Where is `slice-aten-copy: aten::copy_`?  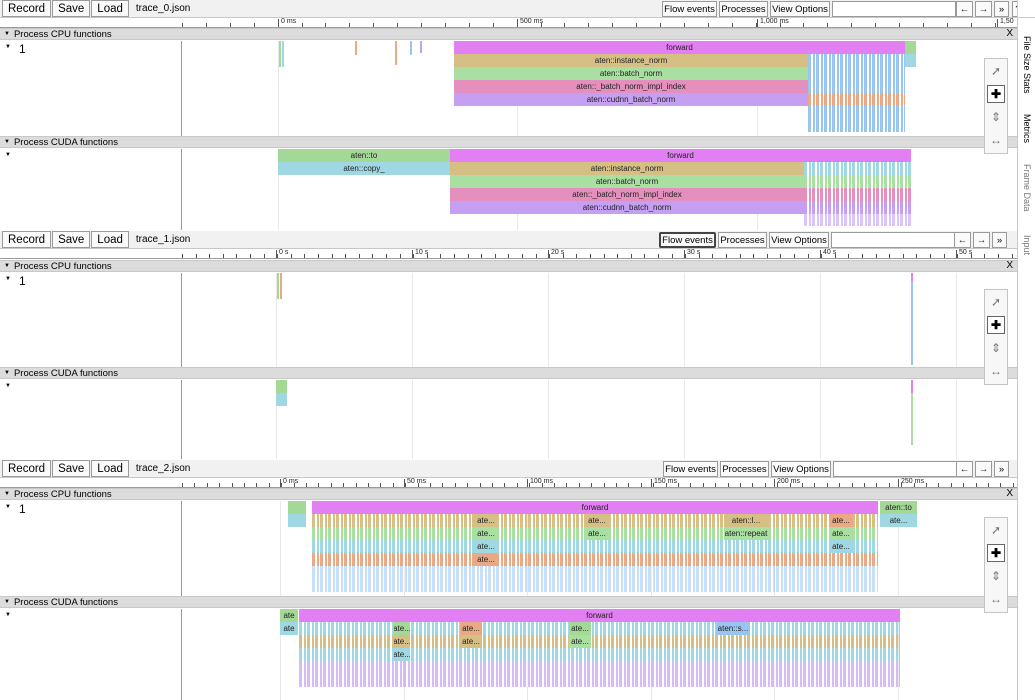 slice-aten-copy: aten::copy_ is located at coordinates (364, 168).